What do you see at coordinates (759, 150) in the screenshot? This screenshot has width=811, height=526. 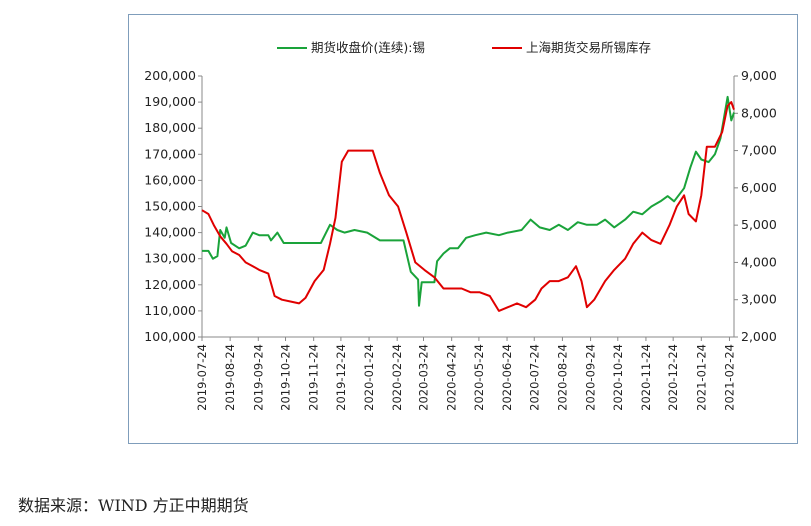 I see `right-tick-label: 7,000` at bounding box center [759, 150].